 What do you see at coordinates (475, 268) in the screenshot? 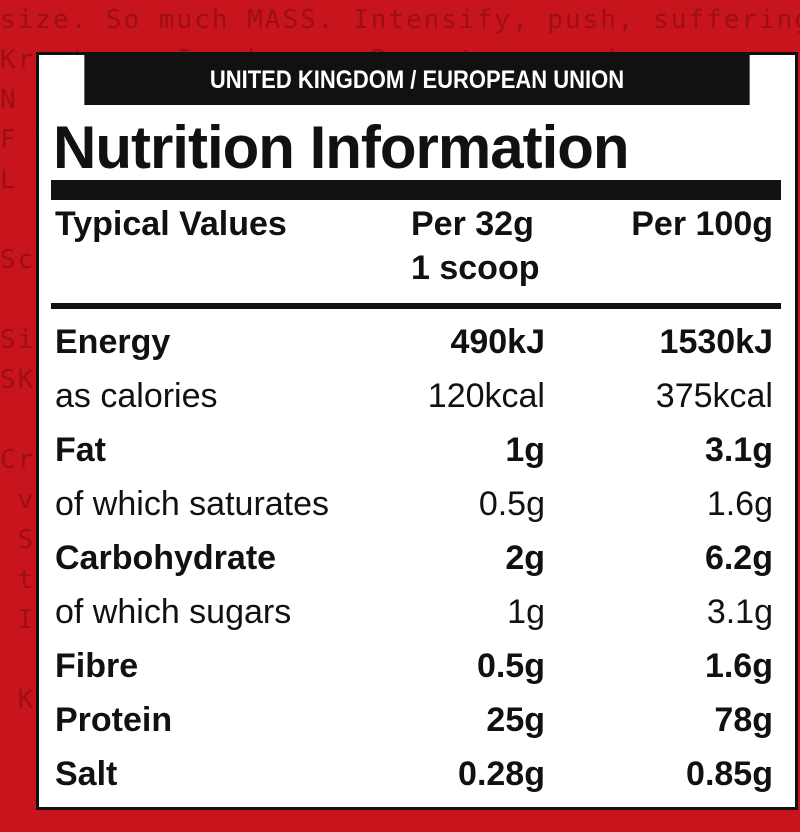
I see `header-per-serving-line2: 1 scoop` at bounding box center [475, 268].